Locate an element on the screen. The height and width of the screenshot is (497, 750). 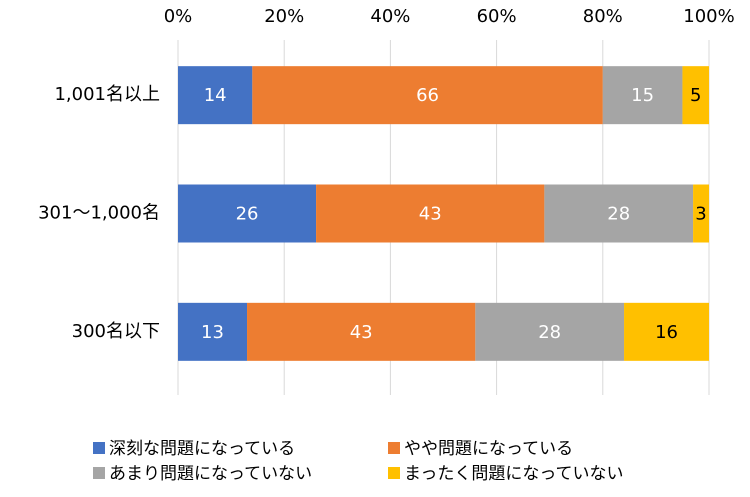
data-label: 66 is located at coordinates (427, 95).